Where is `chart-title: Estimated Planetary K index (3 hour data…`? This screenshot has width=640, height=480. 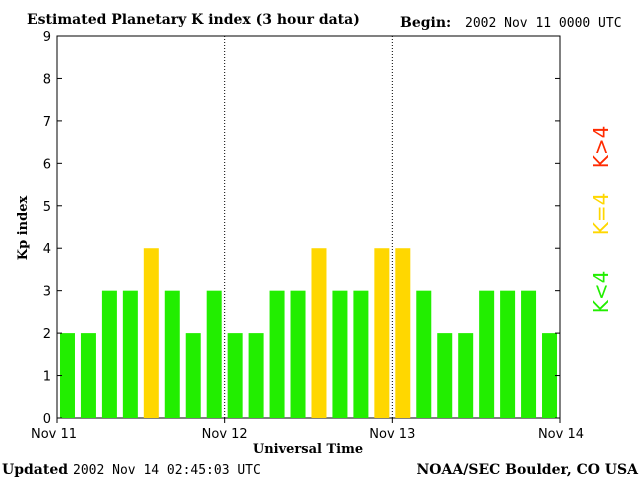
chart-title: Estimated Planetary K index (3 hour data… is located at coordinates (193, 20).